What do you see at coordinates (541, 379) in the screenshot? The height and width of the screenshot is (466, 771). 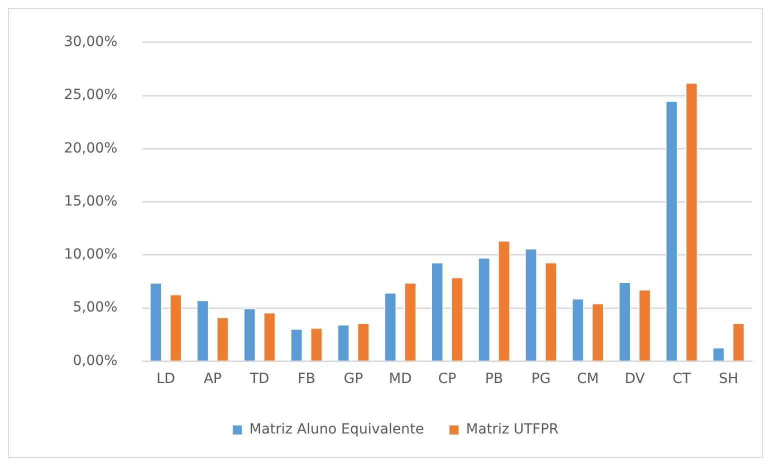 I see `x-tick-label: PG` at bounding box center [541, 379].